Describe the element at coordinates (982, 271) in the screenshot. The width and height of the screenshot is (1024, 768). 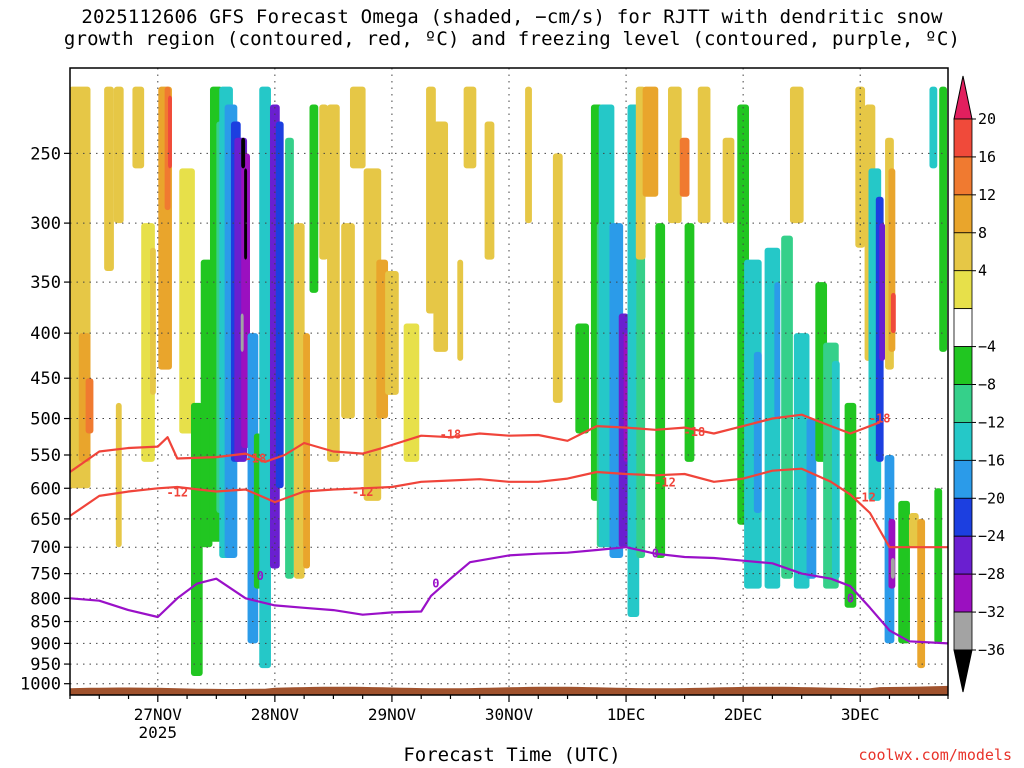
I see `colorbar-label: 4` at that location.